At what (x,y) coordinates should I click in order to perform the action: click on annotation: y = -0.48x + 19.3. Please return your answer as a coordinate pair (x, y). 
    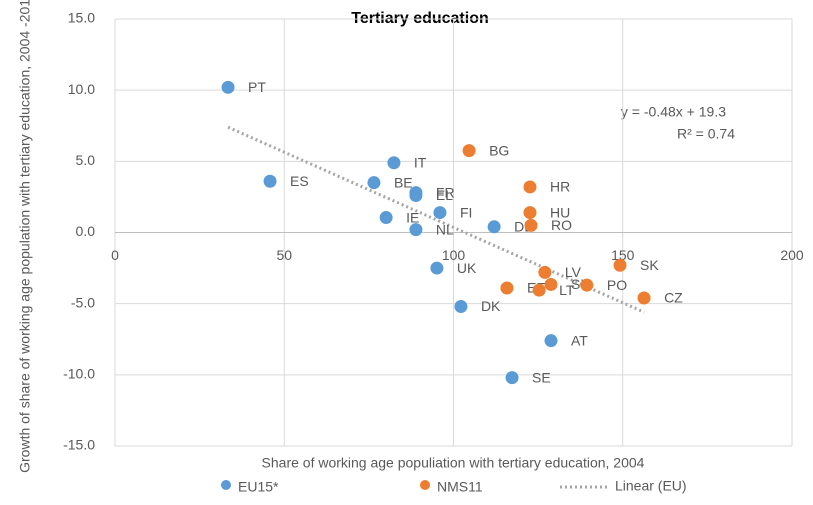
    Looking at the image, I should click on (673, 112).